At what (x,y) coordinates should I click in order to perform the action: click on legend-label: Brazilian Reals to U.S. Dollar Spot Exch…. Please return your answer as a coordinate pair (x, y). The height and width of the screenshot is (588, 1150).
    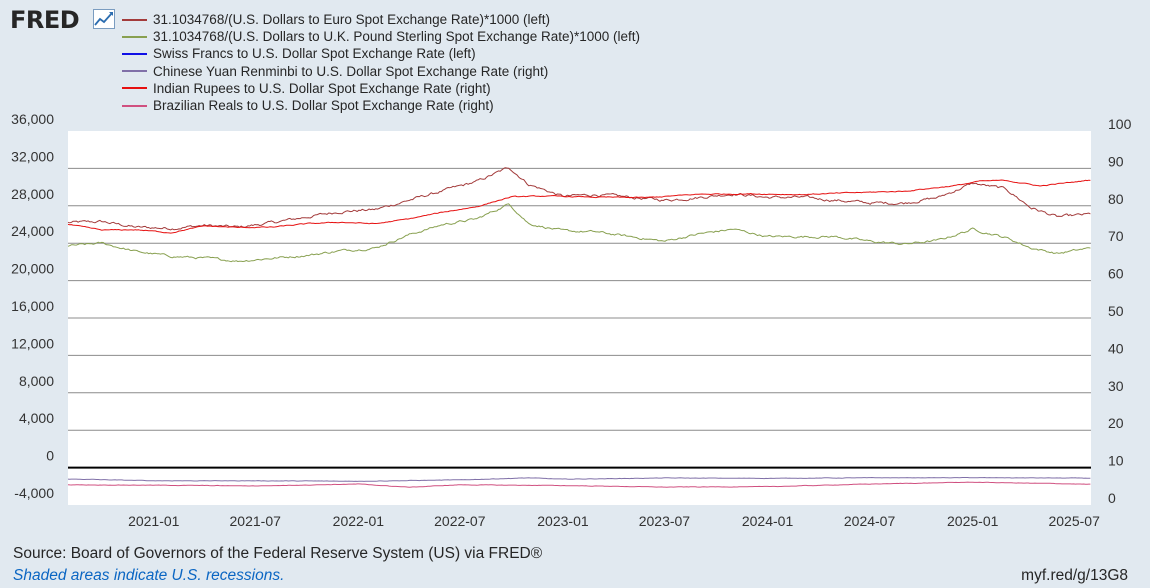
    Looking at the image, I should click on (323, 105).